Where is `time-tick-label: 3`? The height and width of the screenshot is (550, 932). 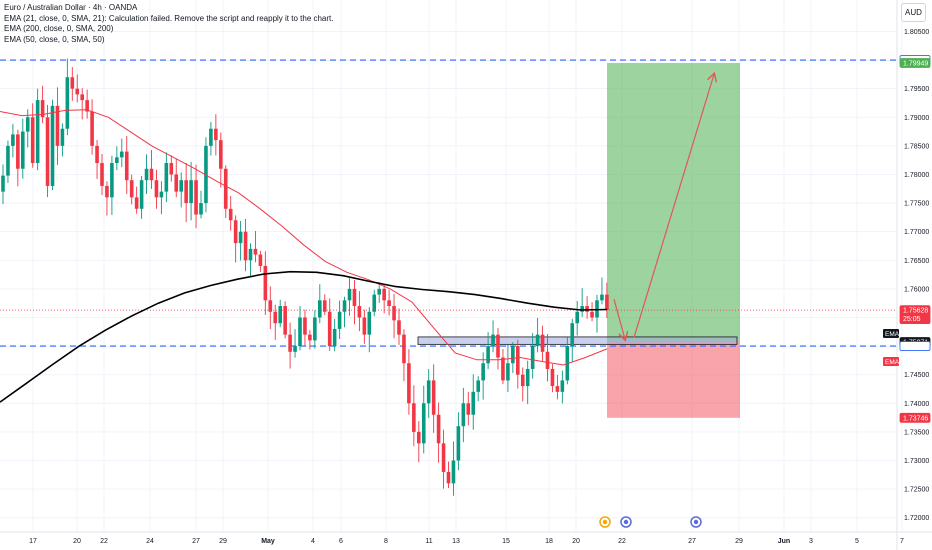
time-tick-label: 3 is located at coordinates (811, 541).